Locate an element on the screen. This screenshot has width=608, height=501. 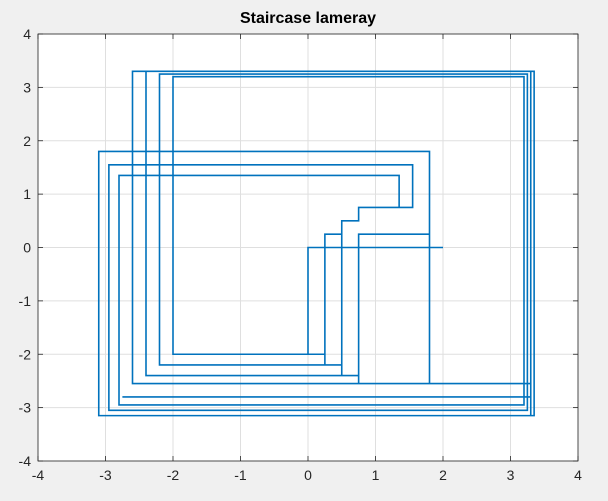
y-tick-label-1: -3 is located at coordinates (25, 408).